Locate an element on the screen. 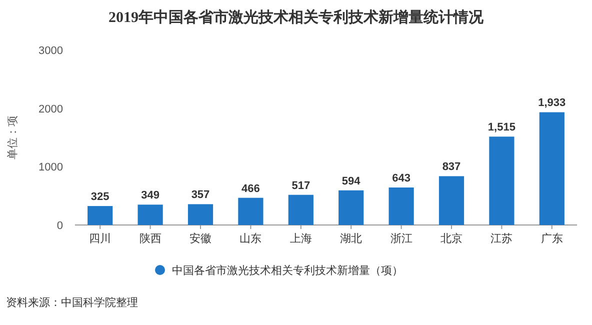  text: 643 is located at coordinates (401, 178).